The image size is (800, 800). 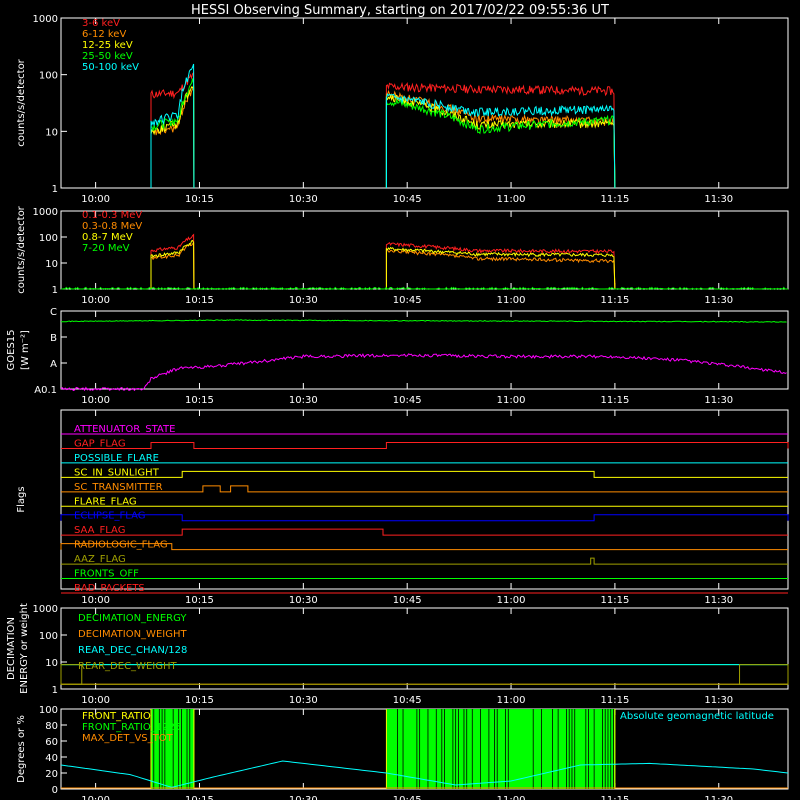 What do you see at coordinates (53, 338) in the screenshot?
I see `y-tick-label: B` at bounding box center [53, 338].